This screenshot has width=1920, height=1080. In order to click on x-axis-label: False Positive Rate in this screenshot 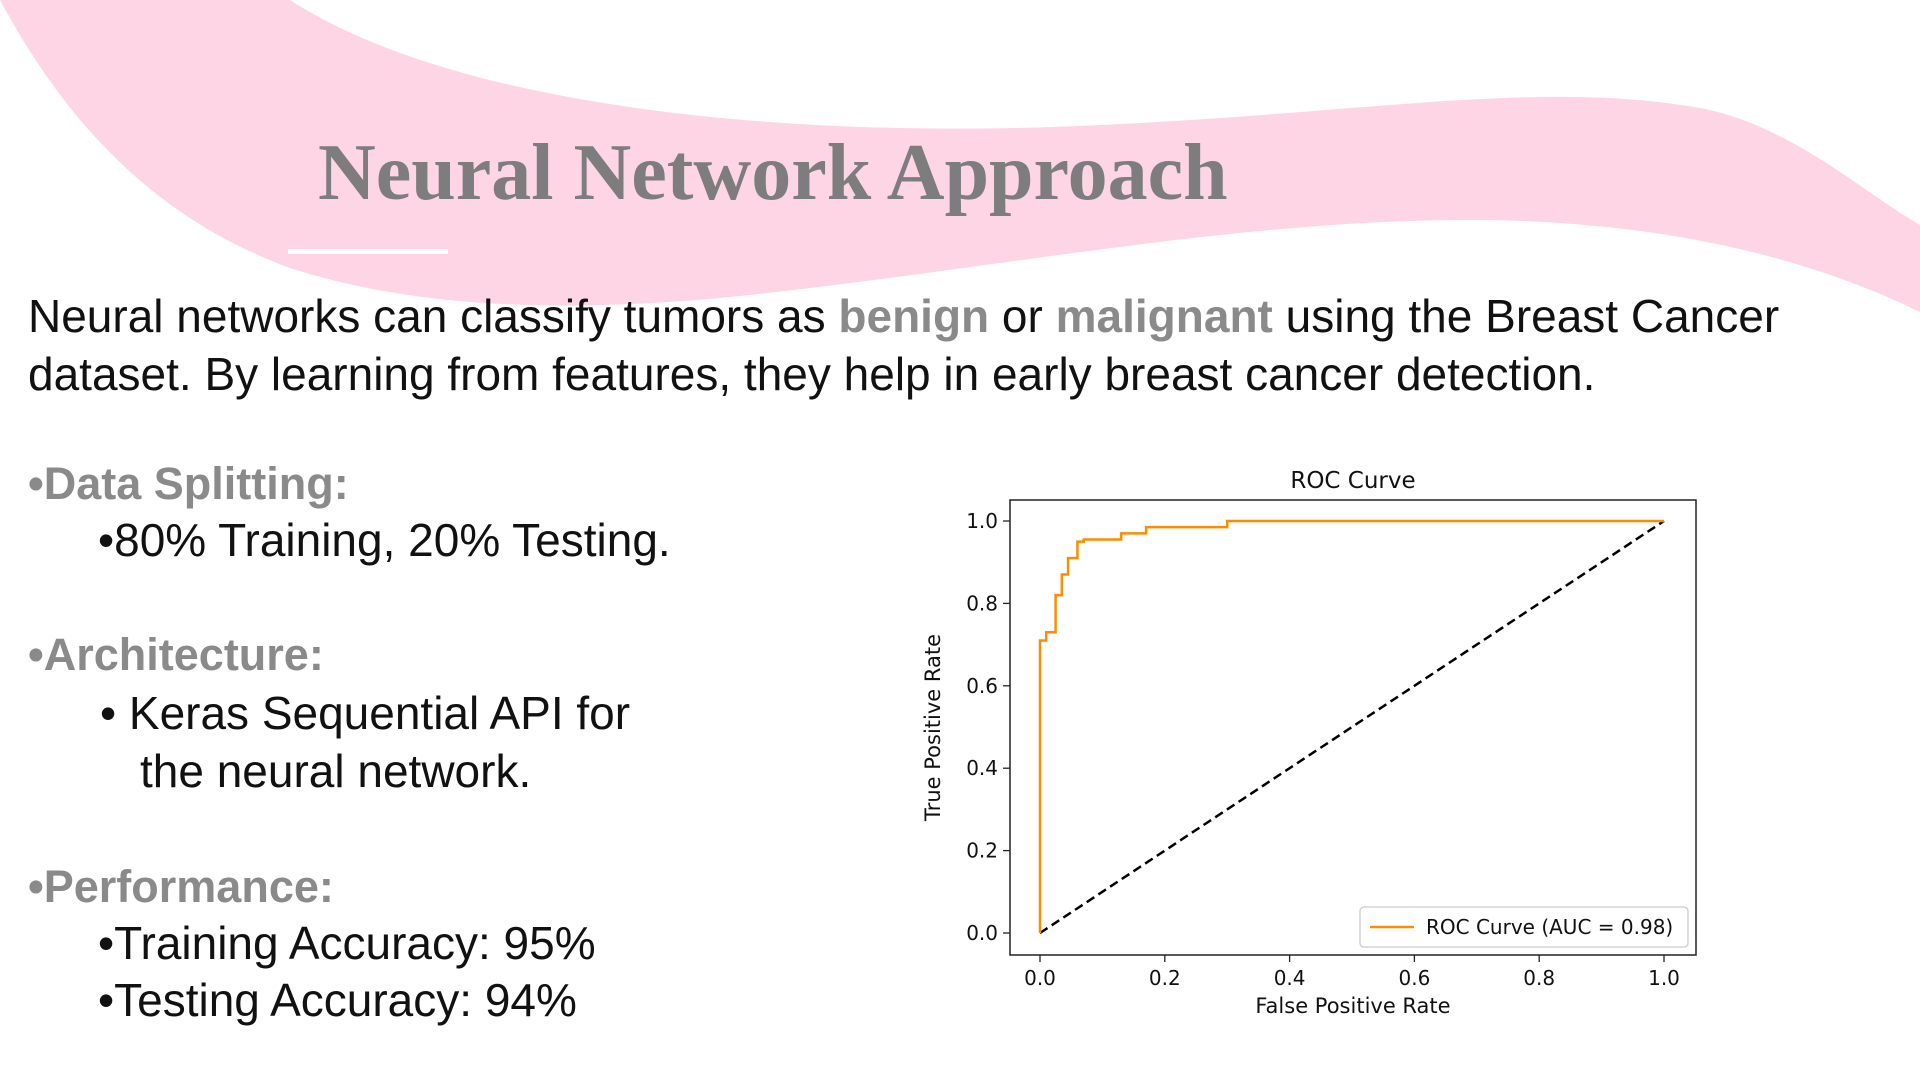, I will do `click(1352, 1006)`.